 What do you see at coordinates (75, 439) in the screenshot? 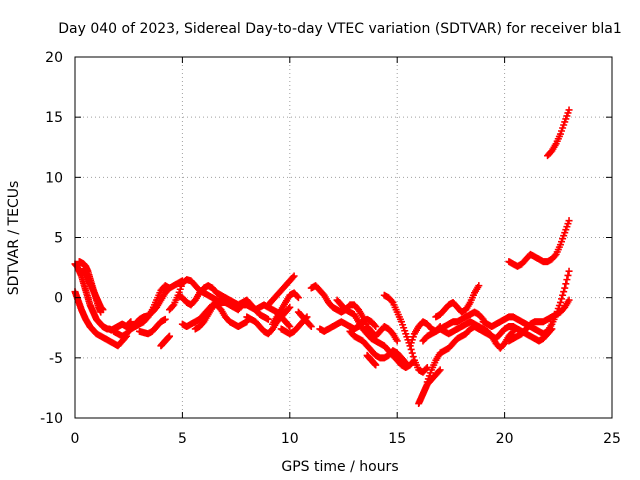
I see `x-tick-label: 0` at bounding box center [75, 439].